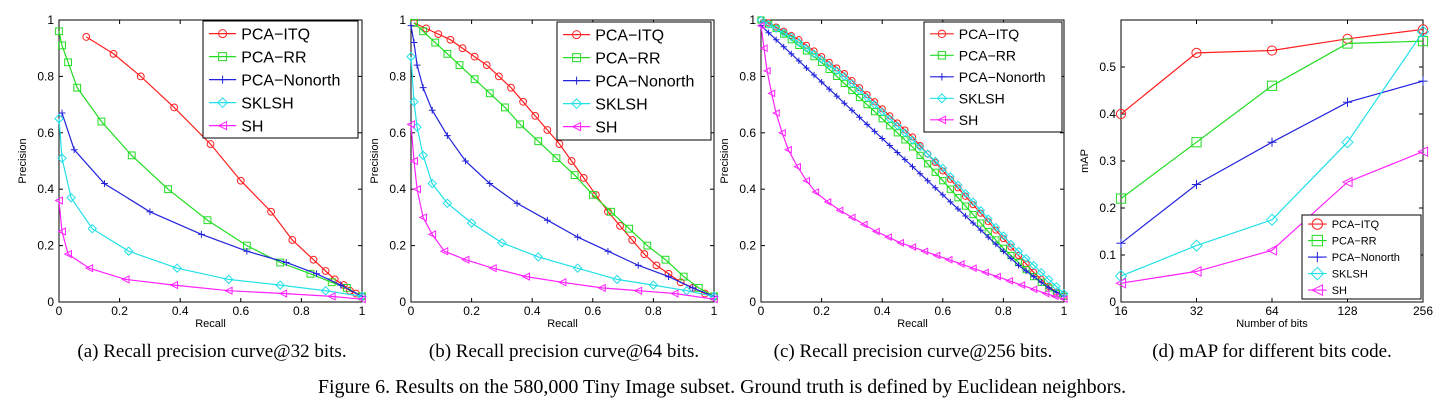 The height and width of the screenshot is (406, 1444). I want to click on y-tick-label: 0.6, so click(45, 133).